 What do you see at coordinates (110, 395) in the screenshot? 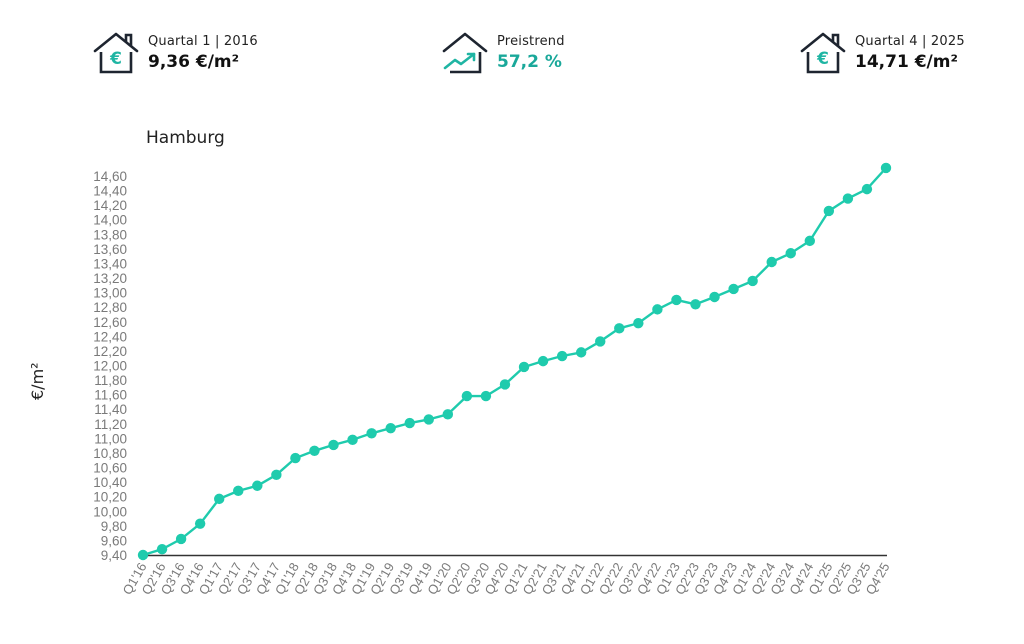
I see `y-tick-label: 11,60` at bounding box center [110, 395].